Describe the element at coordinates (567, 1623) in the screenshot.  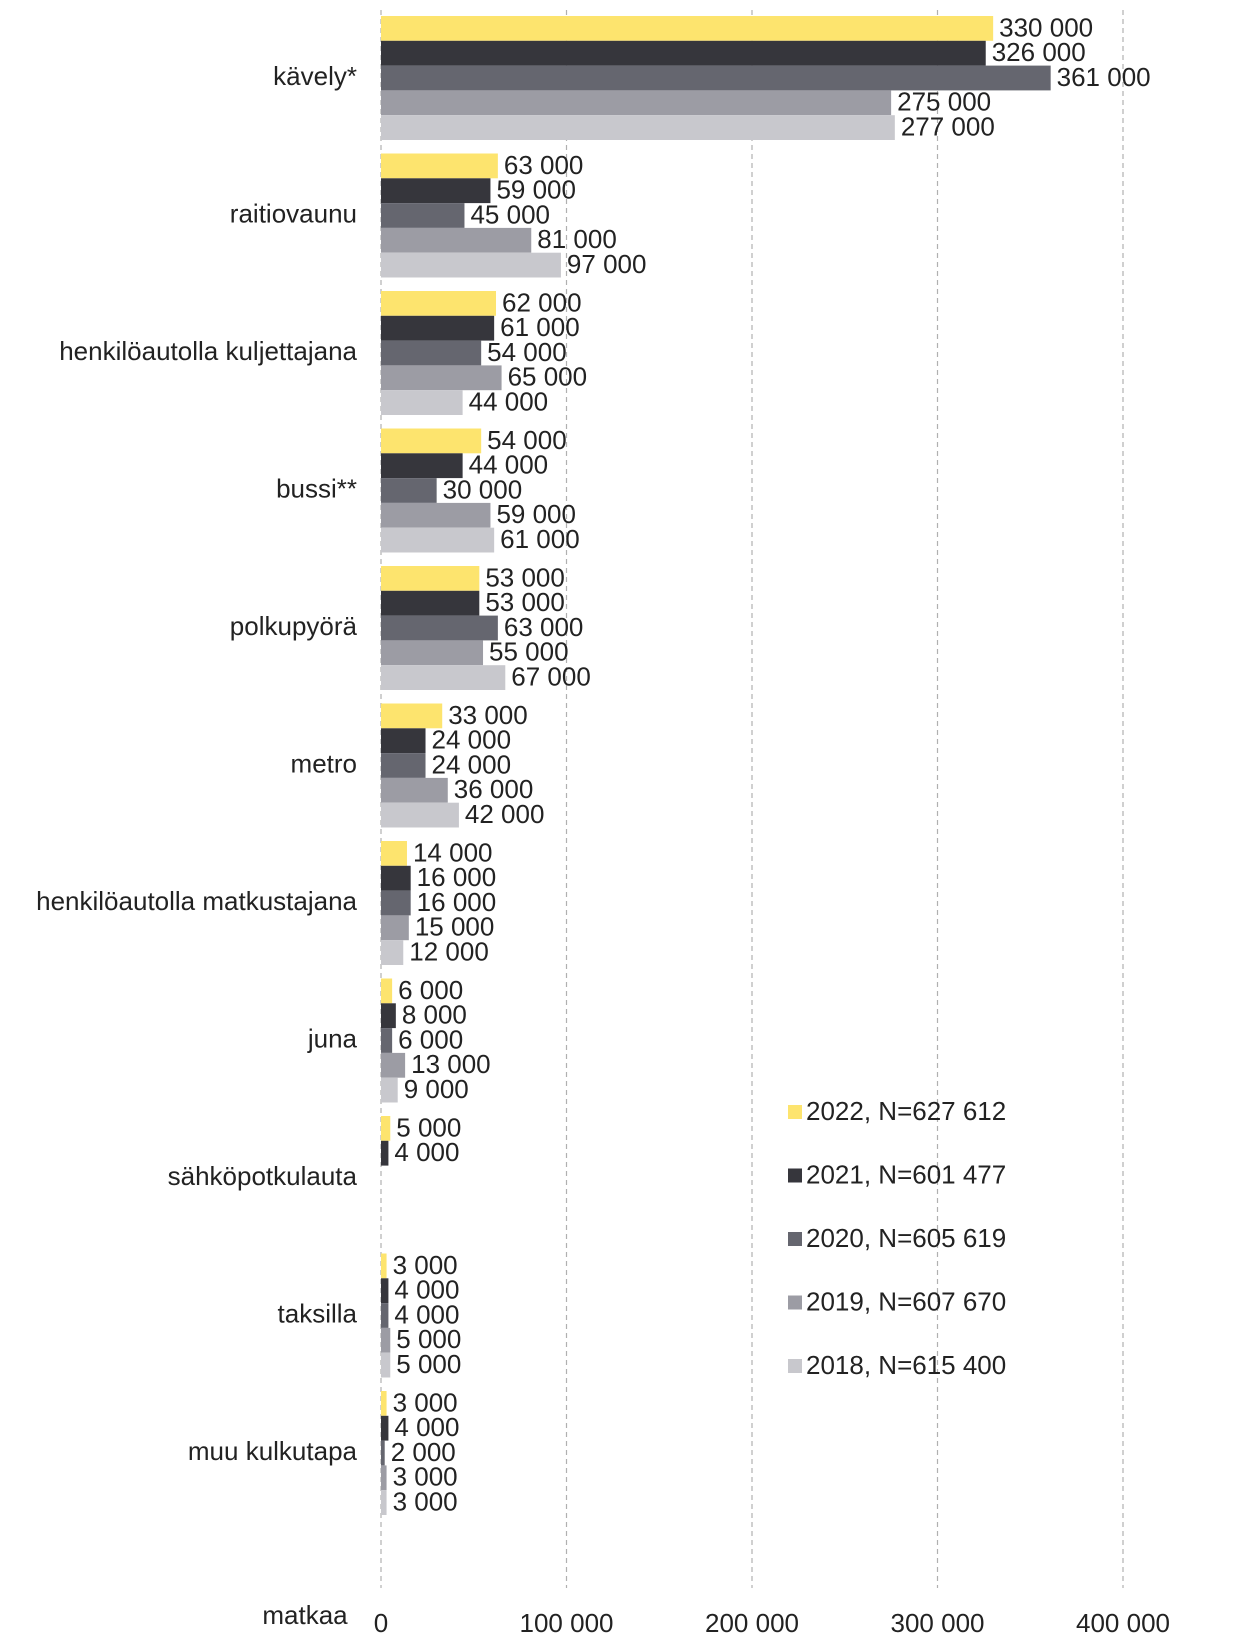
I see `x-tick-label: 100 000` at that location.